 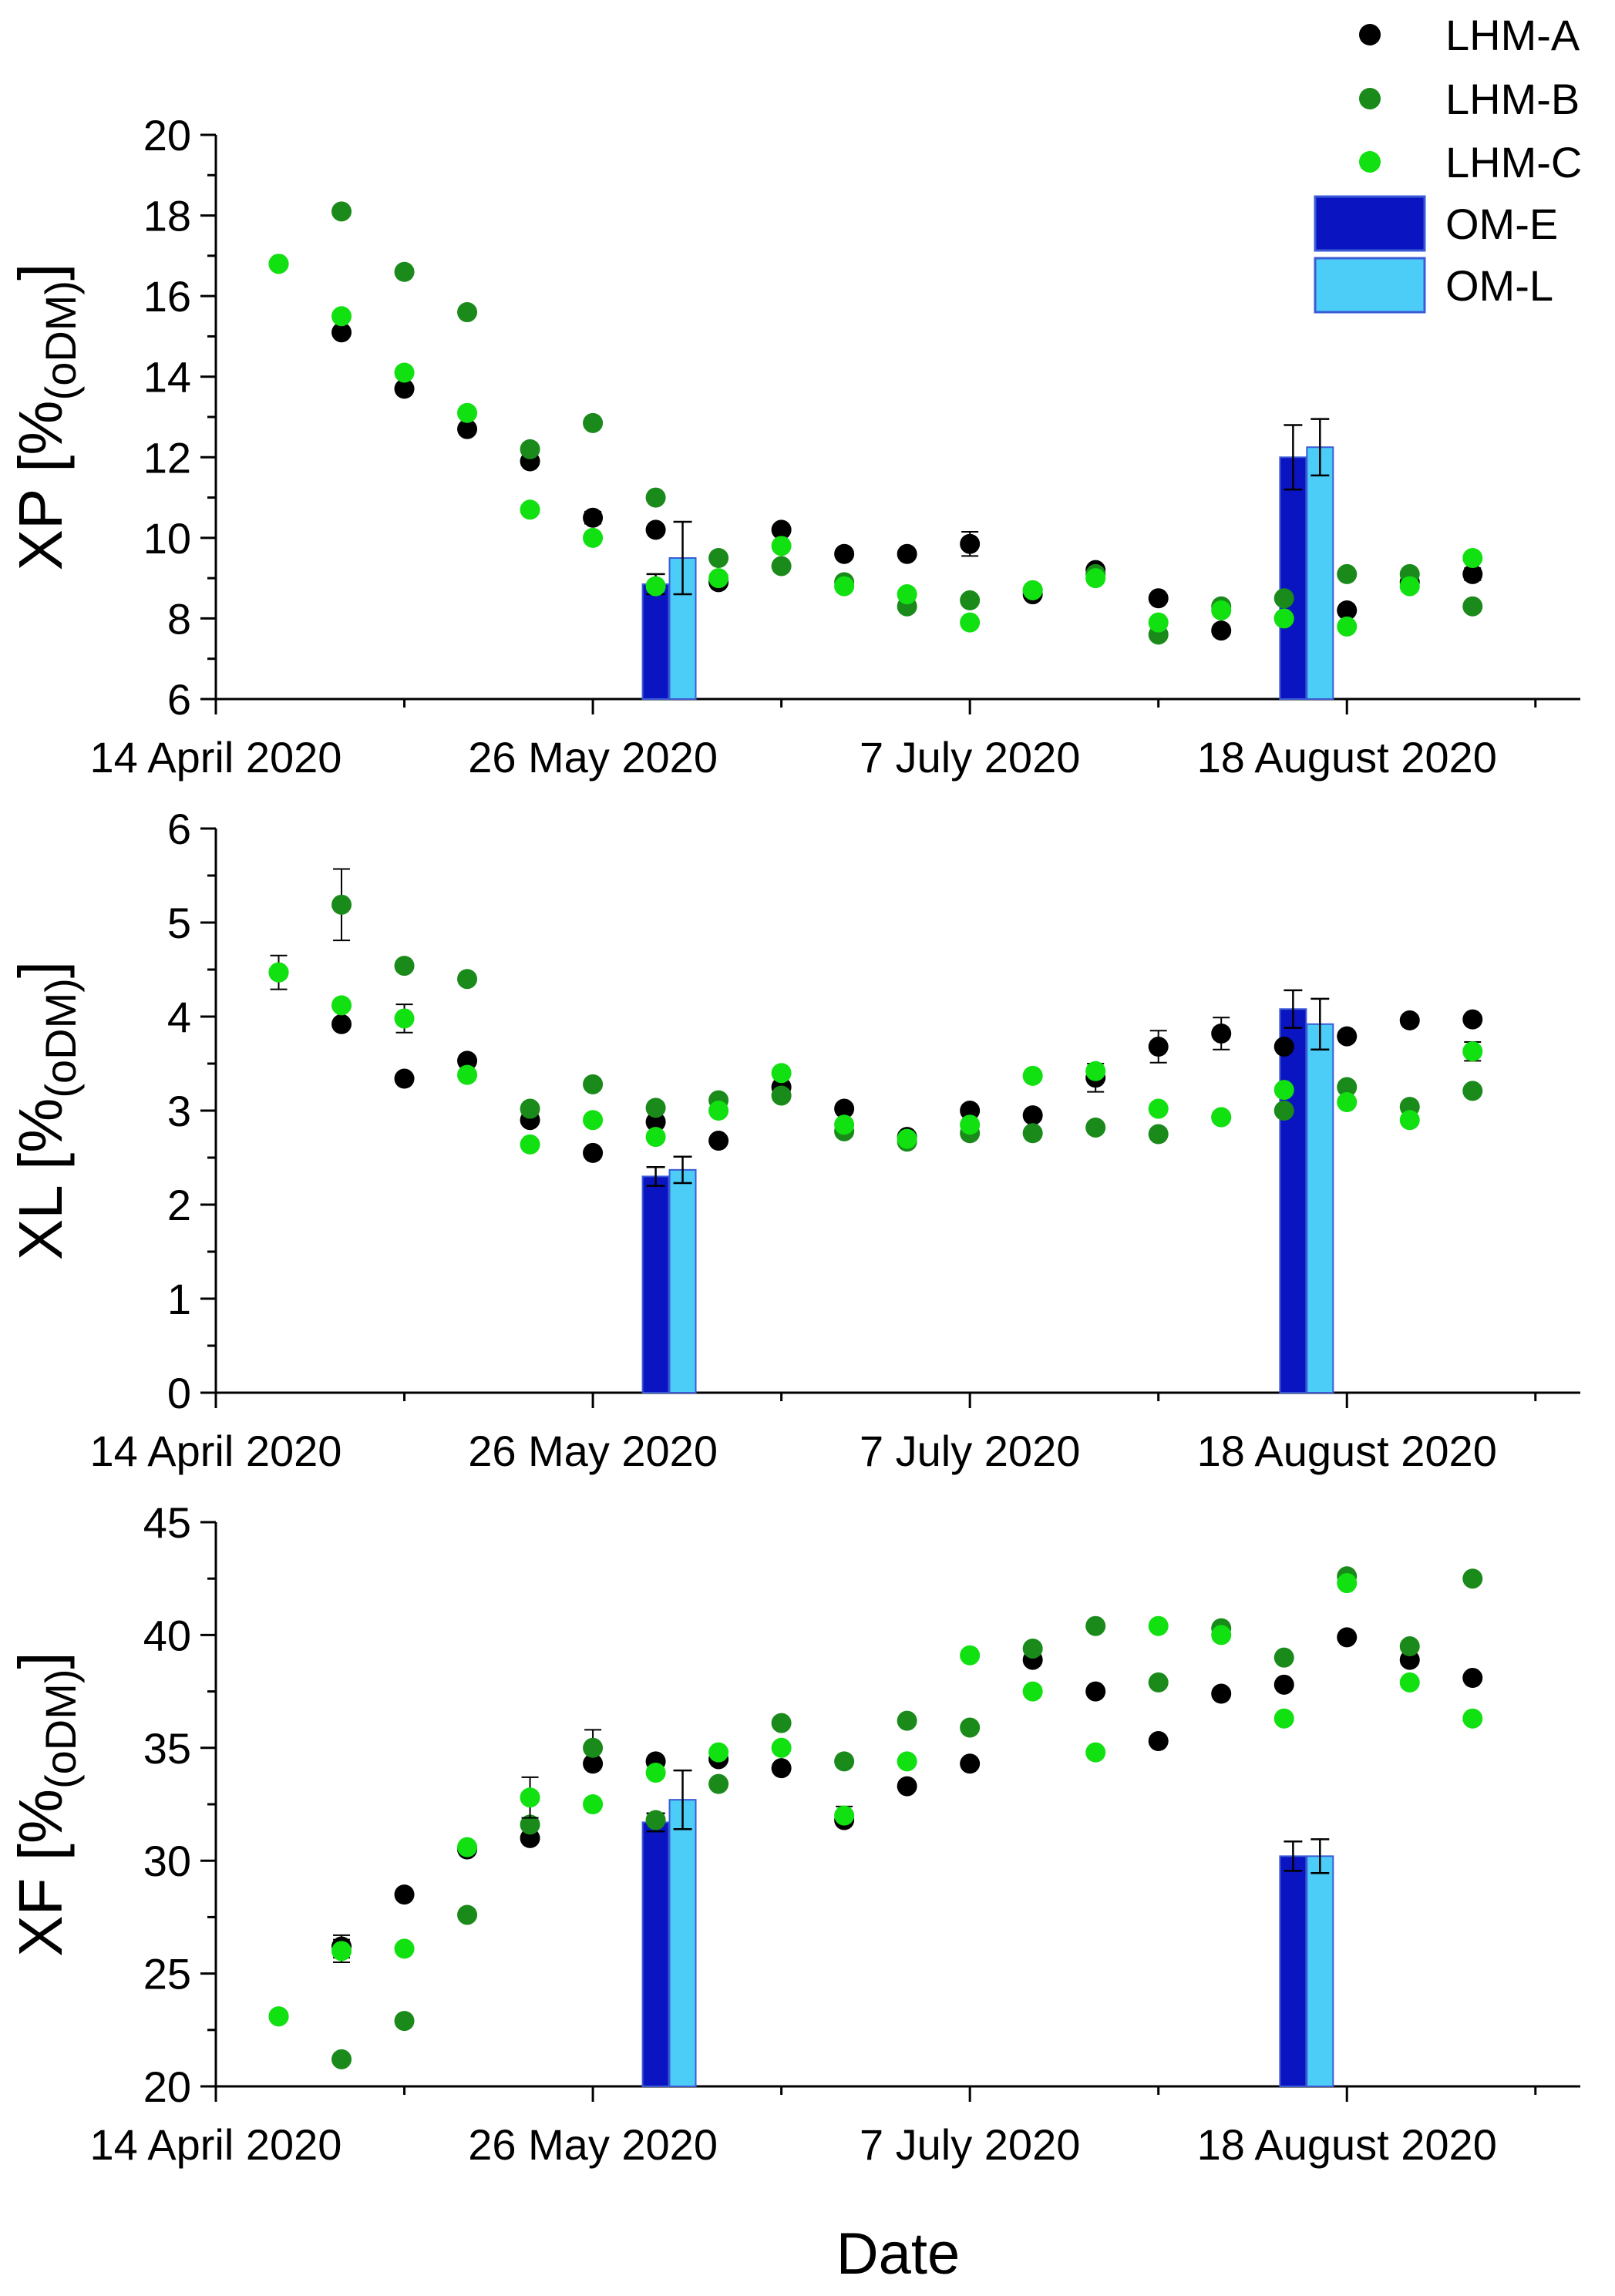 What do you see at coordinates (1502, 224) in the screenshot?
I see `legend-label: OM-E` at bounding box center [1502, 224].